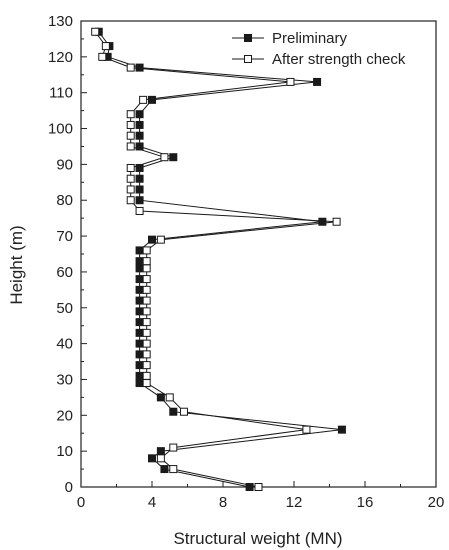 The image size is (449, 550). What do you see at coordinates (436, 502) in the screenshot?
I see `x-tick-label: 20` at bounding box center [436, 502].